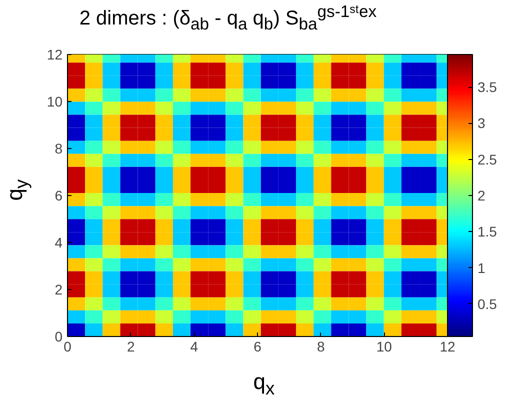  What do you see at coordinates (488, 87) in the screenshot?
I see `color-bar-label: 3.5` at bounding box center [488, 87].